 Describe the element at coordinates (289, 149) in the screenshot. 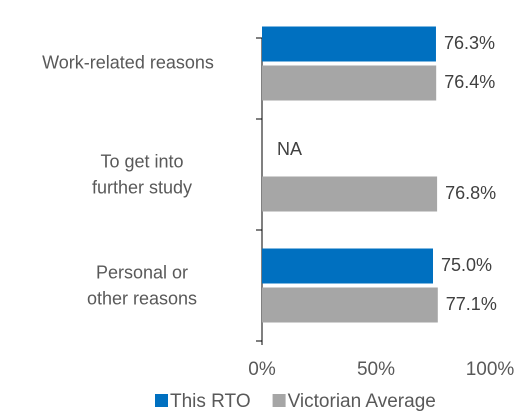

I see `value-label: NA` at that location.